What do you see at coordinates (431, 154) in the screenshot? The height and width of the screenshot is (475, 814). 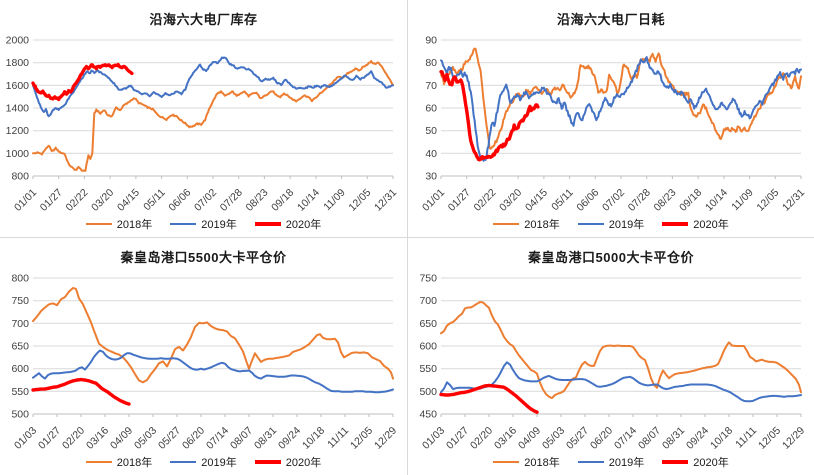 I see `svg-text: 40` at bounding box center [431, 154].